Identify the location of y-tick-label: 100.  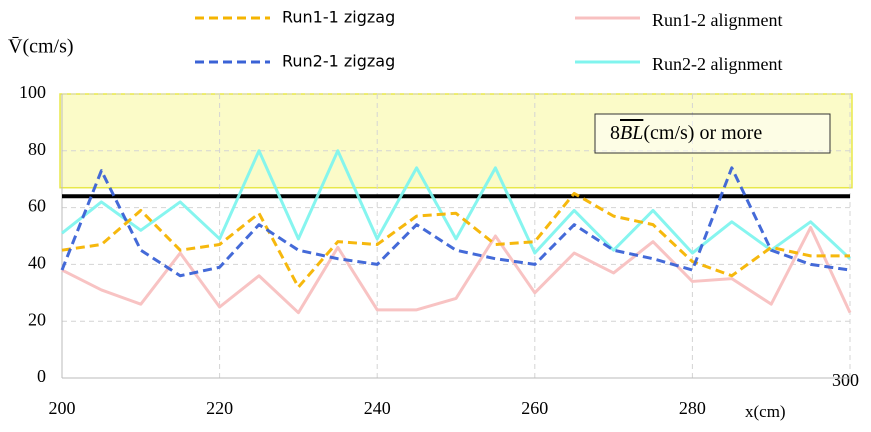
(32, 92).